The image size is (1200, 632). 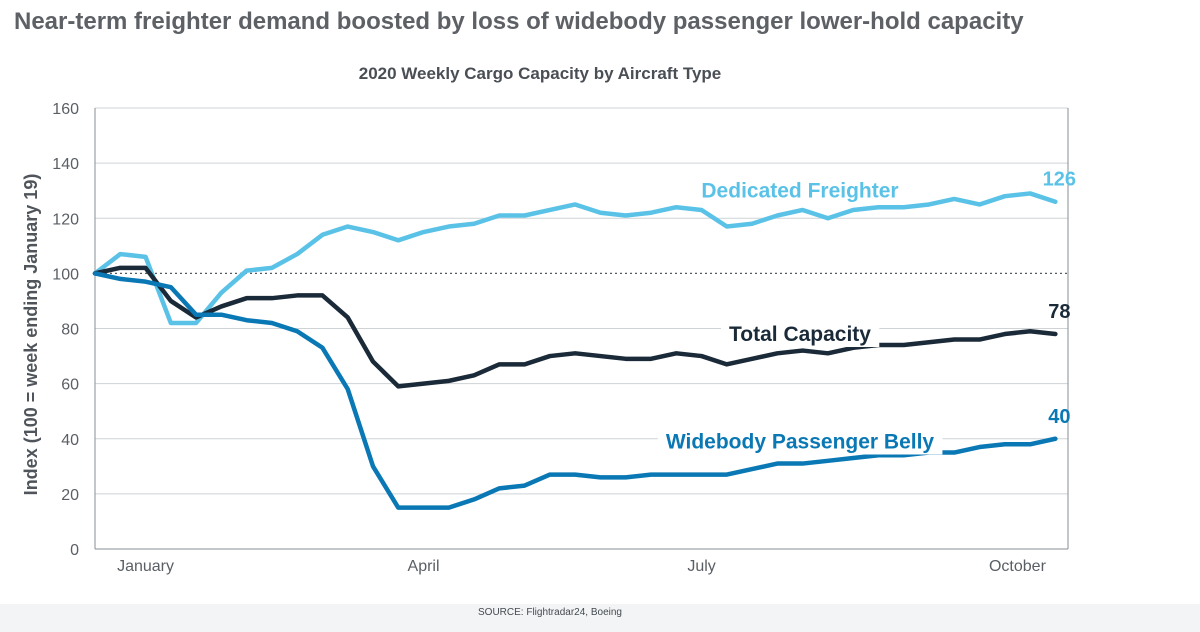 I want to click on series-name-label: Total Capacity, so click(x=800, y=334).